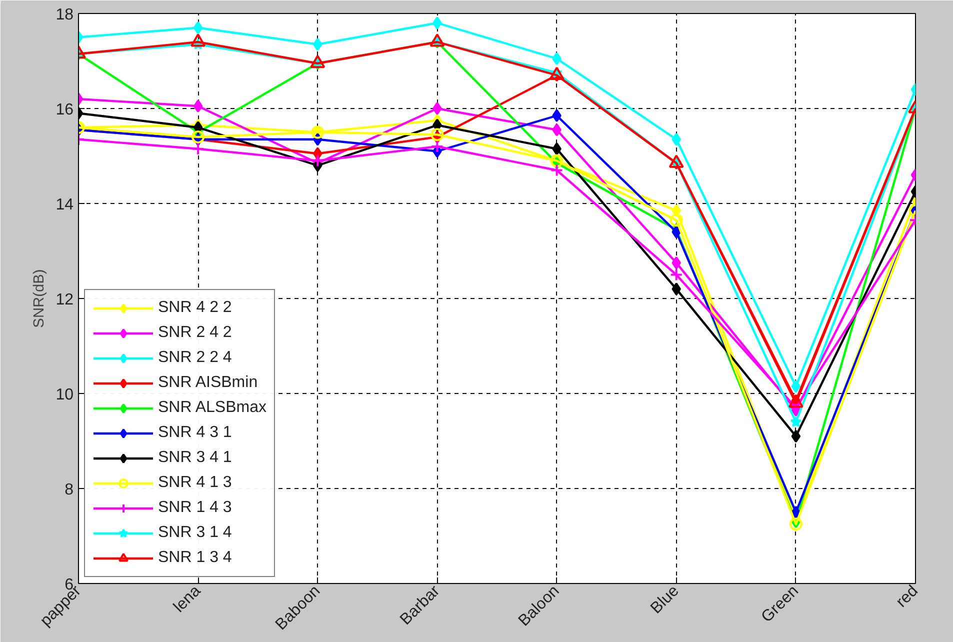 Image resolution: width=953 pixels, height=642 pixels. Describe the element at coordinates (195, 508) in the screenshot. I see `legend-label: SNR 1 4 3` at that location.